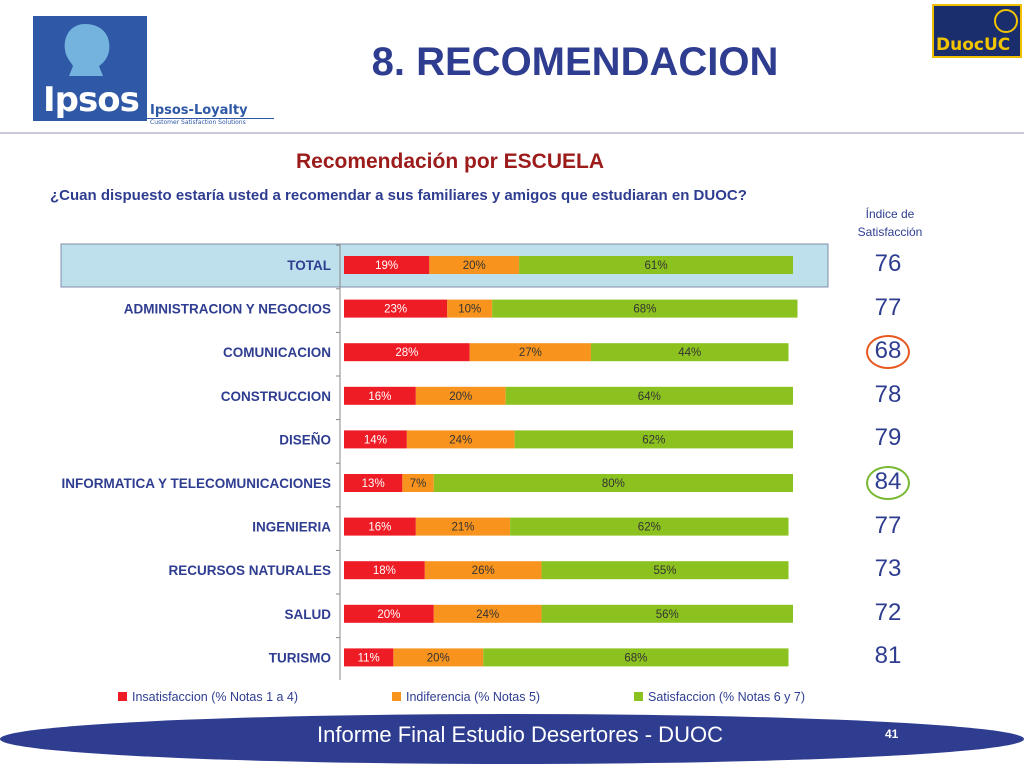 This screenshot has width=1024, height=768. I want to click on bar-value-label: 55%, so click(665, 571).